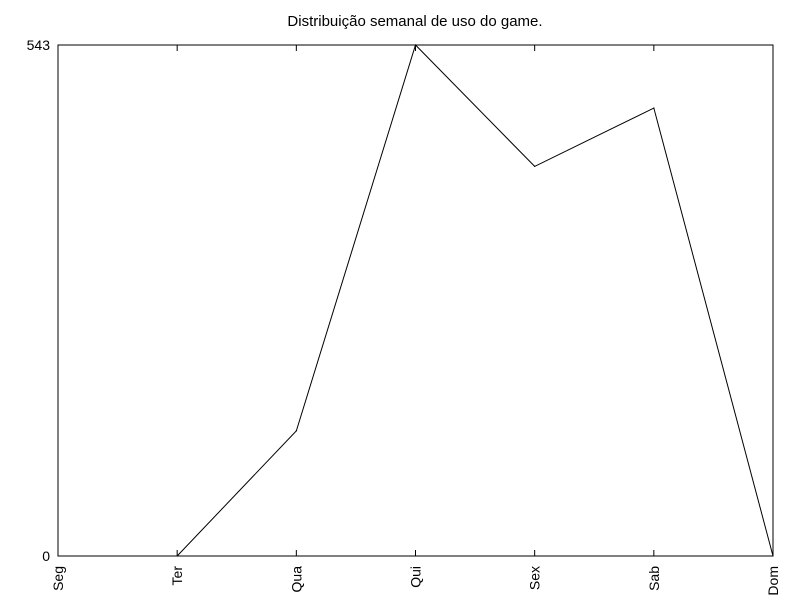 Image resolution: width=800 pixels, height=600 pixels. What do you see at coordinates (39, 45) in the screenshot?
I see `y-tick-label: 543` at bounding box center [39, 45].